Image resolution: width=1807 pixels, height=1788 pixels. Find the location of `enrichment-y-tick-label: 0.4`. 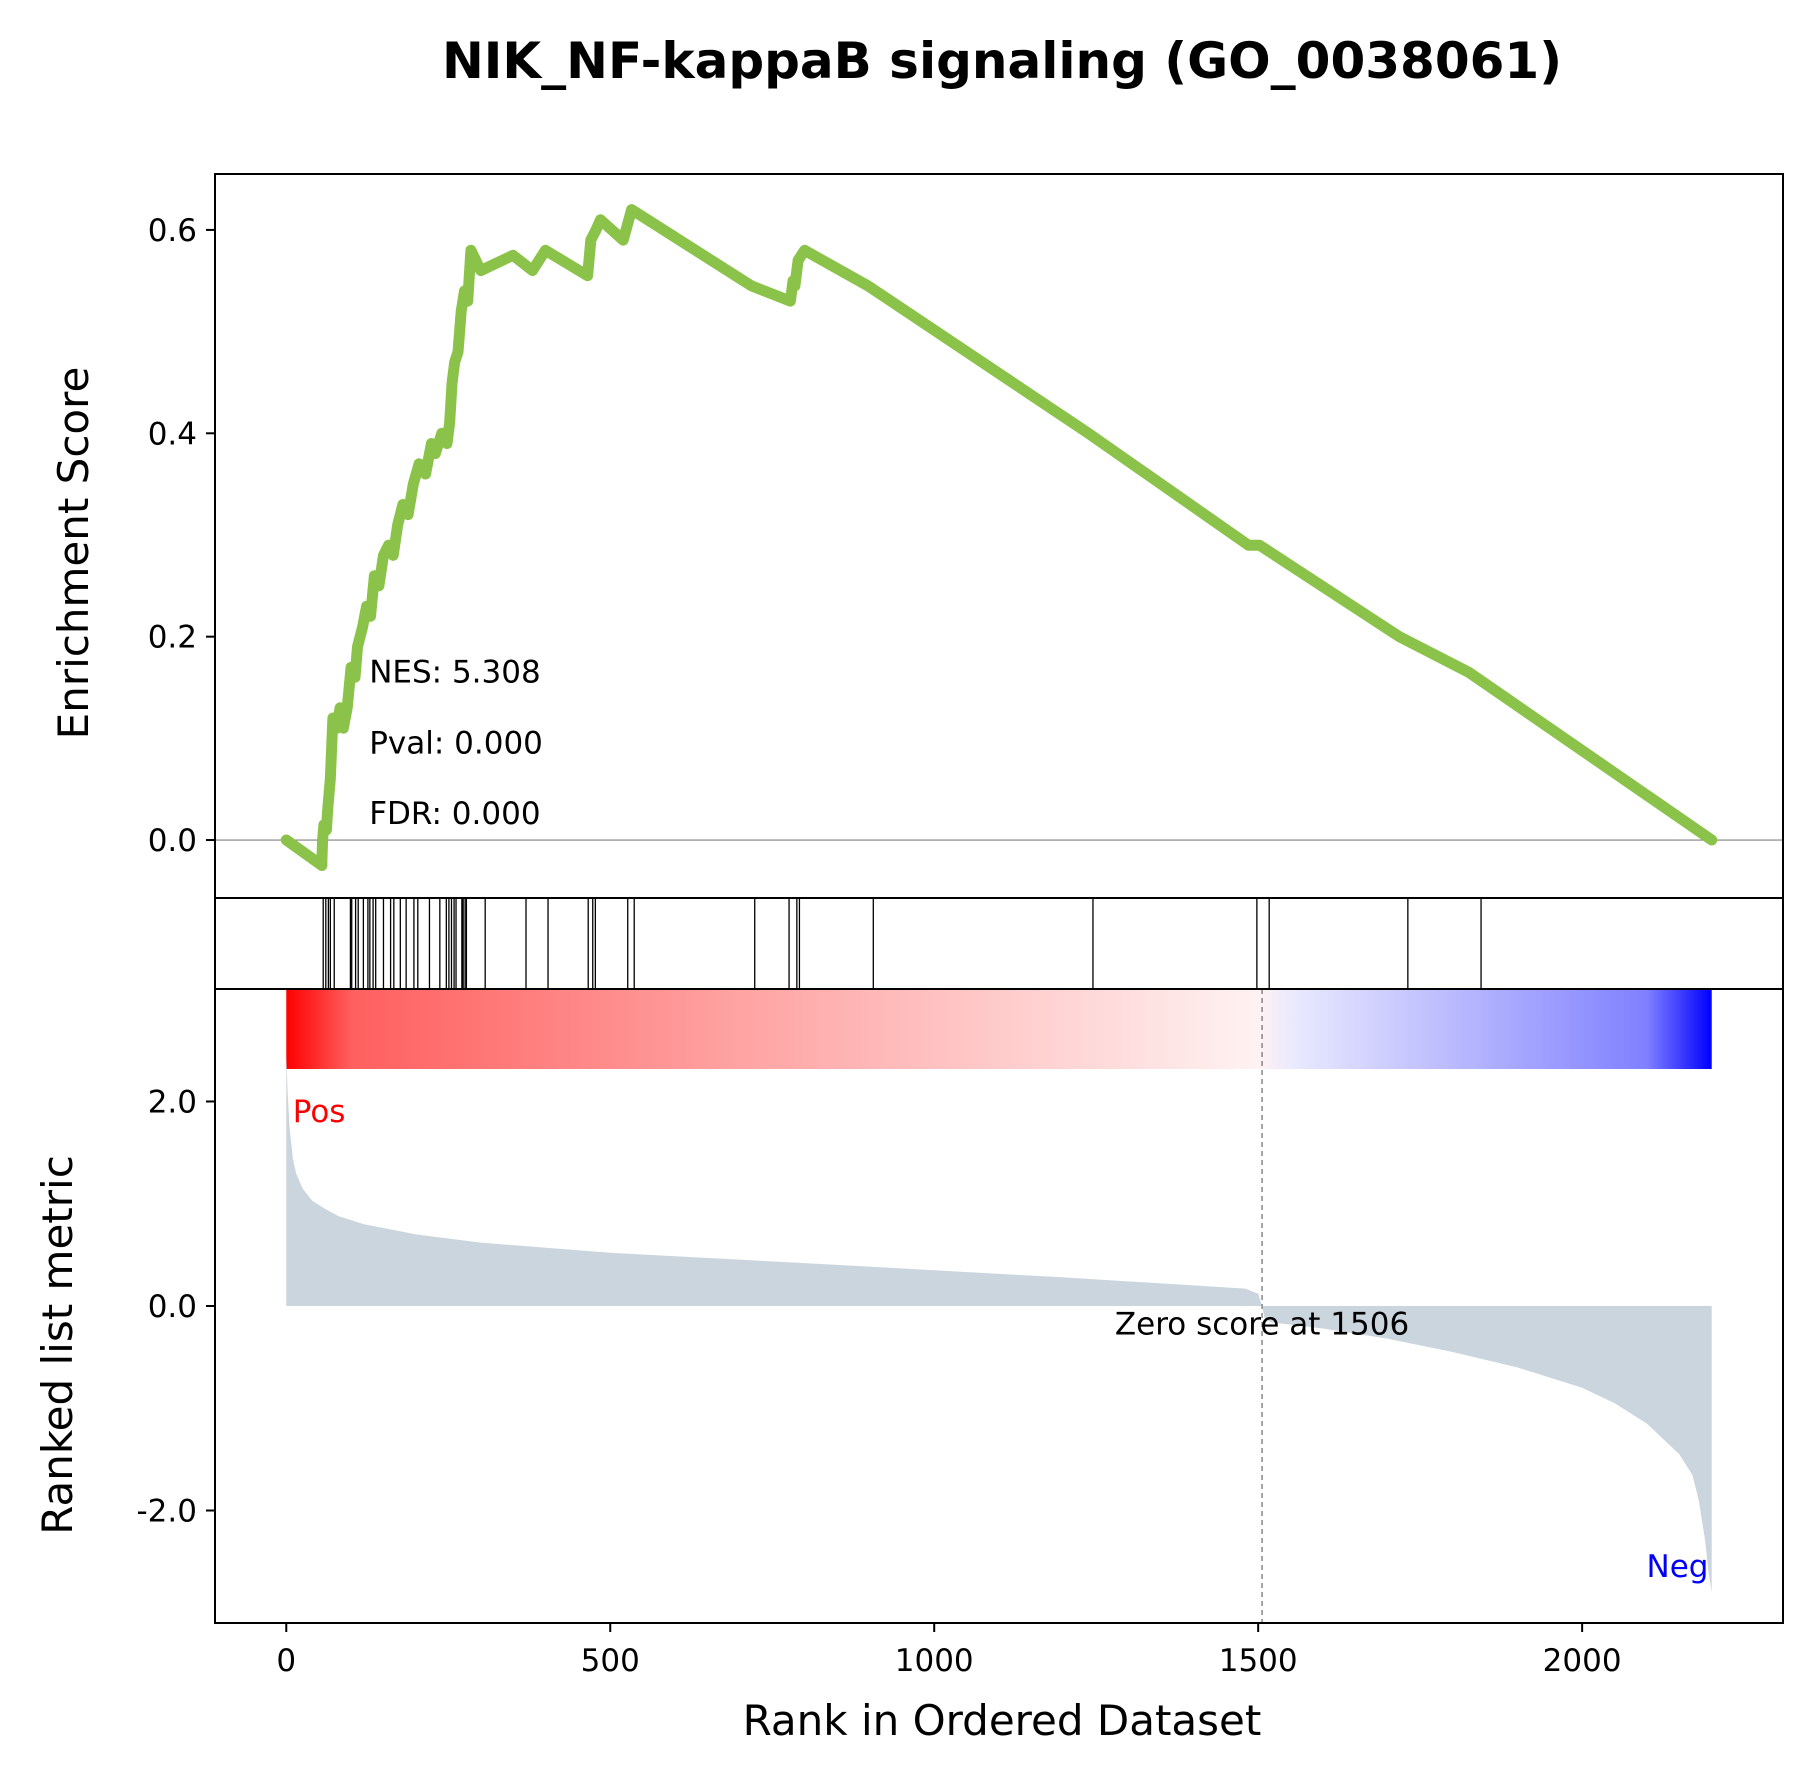

enrichment-y-tick-label: 0.4 is located at coordinates (172, 434).